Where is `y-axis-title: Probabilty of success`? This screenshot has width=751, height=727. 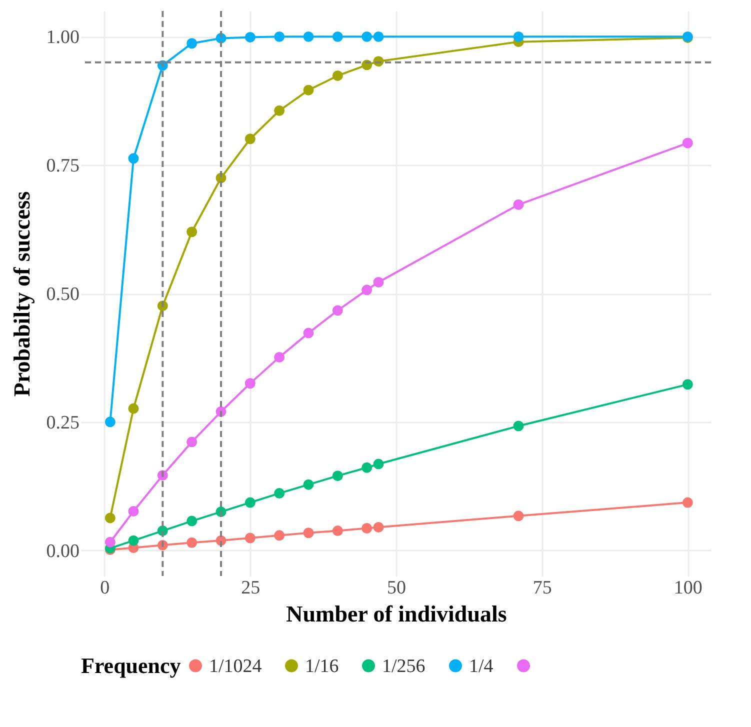
y-axis-title: Probabilty of success is located at coordinates (21, 294).